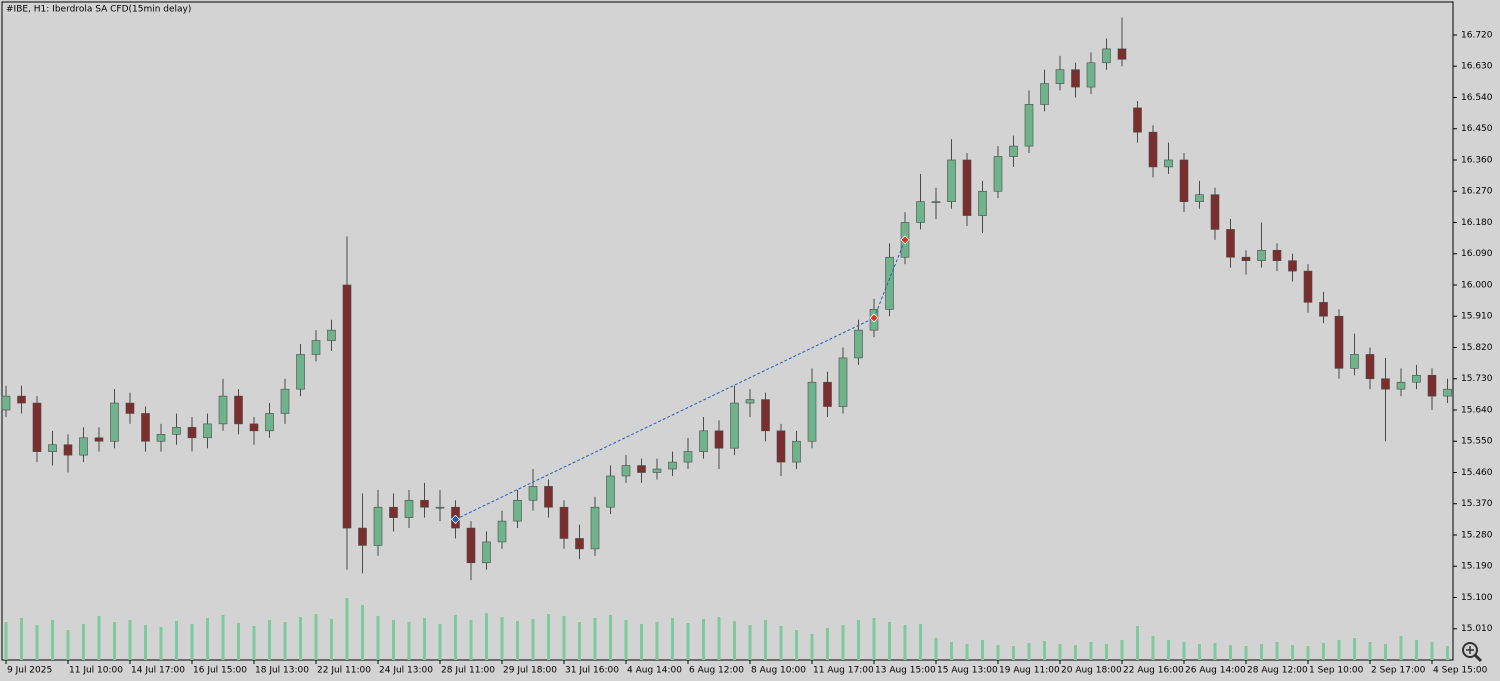 Image resolution: width=1500 pixels, height=681 pixels. What do you see at coordinates (1477, 160) in the screenshot?
I see `y-tick-label: 16.360` at bounding box center [1477, 160].